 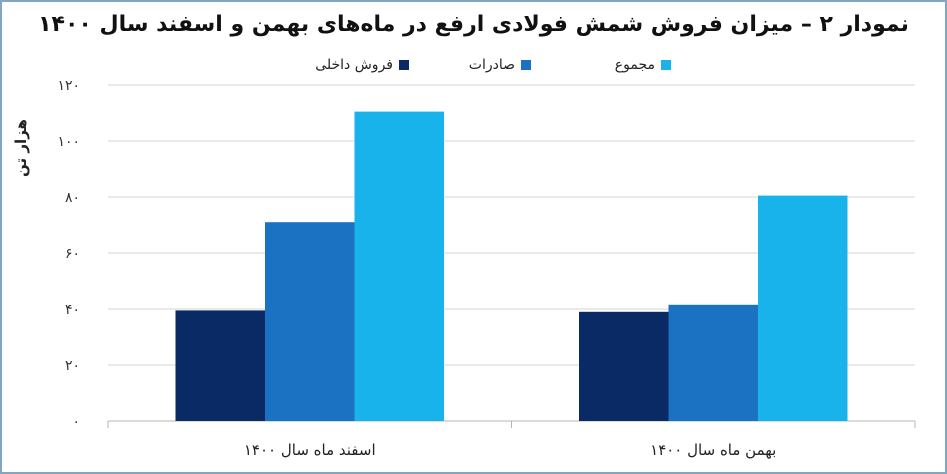 I want to click on legend-item-exports: صادرات, so click(x=500, y=65).